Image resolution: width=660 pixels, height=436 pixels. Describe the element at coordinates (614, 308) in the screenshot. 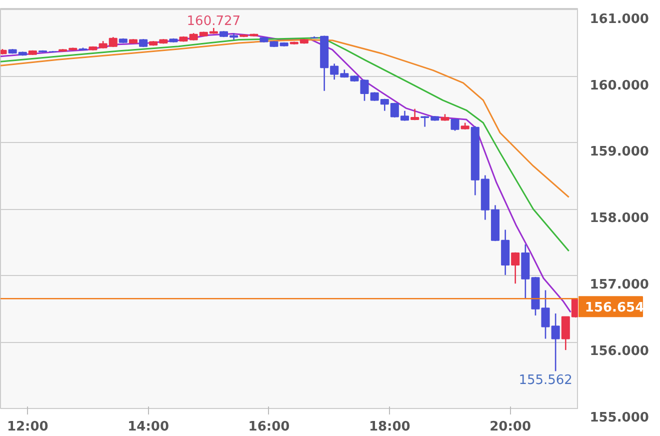

I see `ref-line-label: 156.654` at that location.